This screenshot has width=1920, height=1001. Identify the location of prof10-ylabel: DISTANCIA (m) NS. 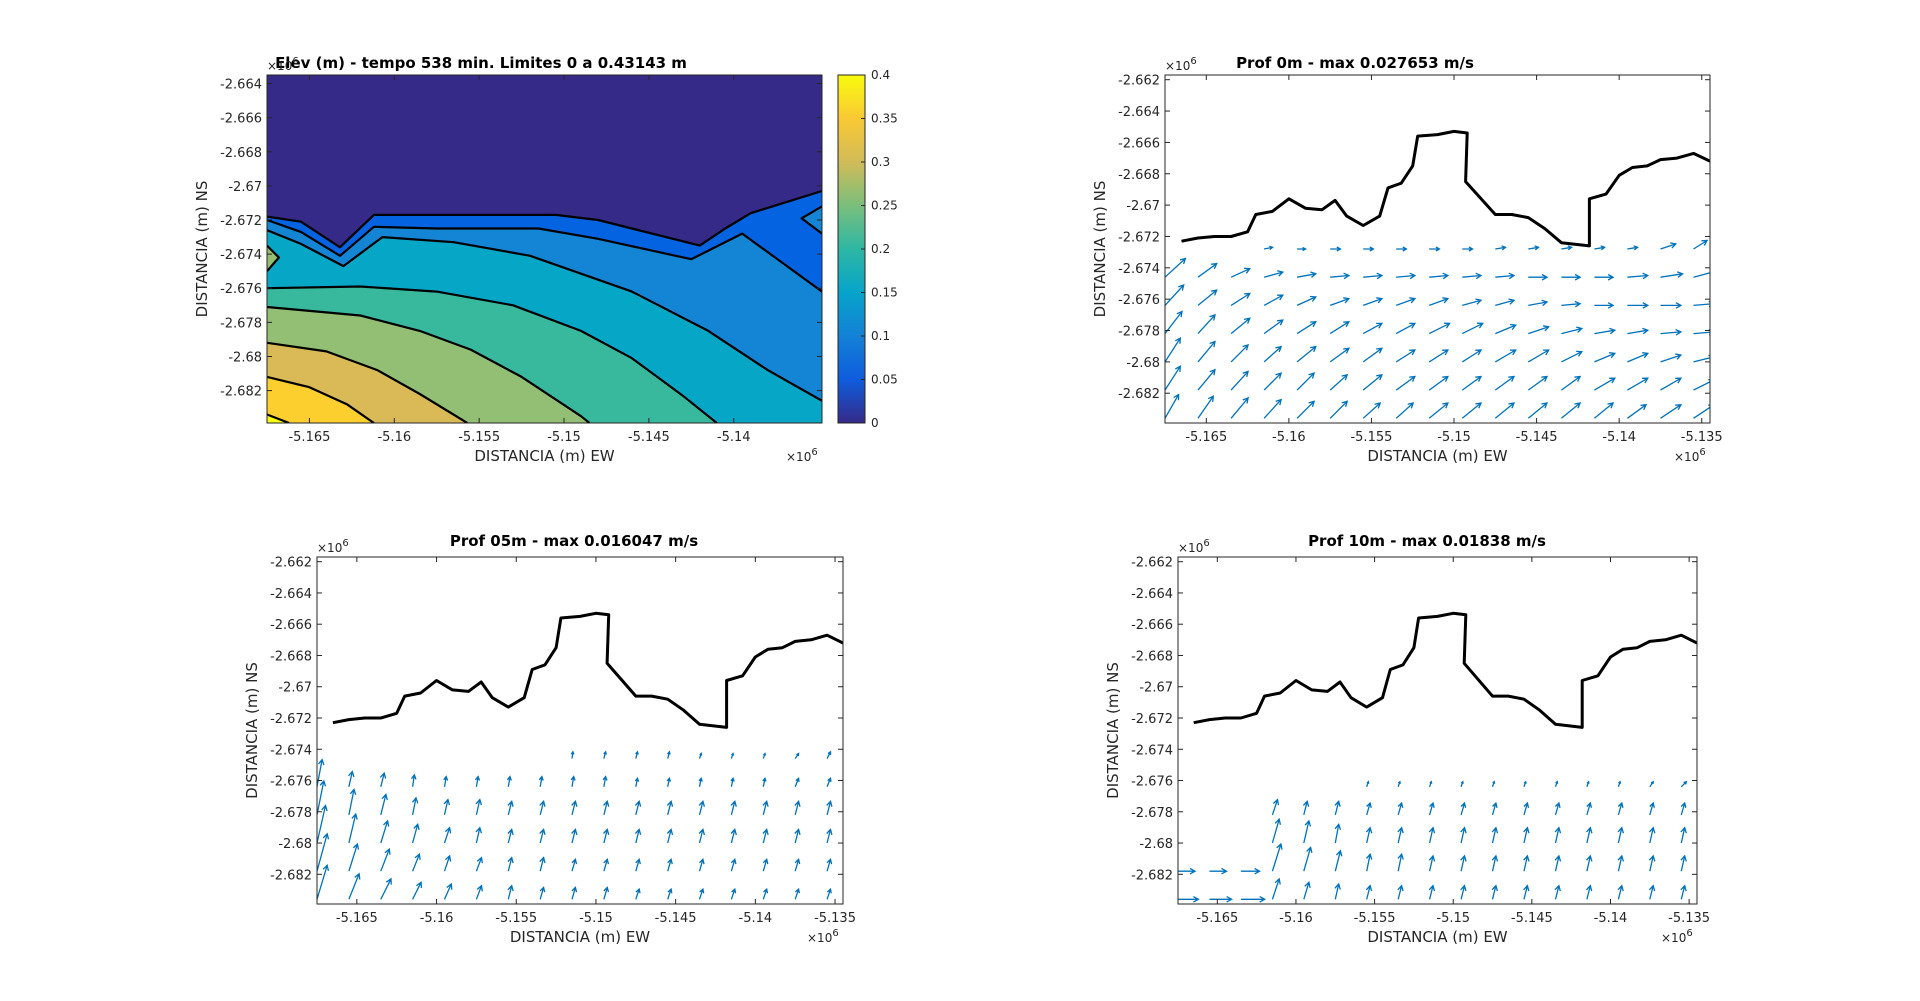
(1113, 730).